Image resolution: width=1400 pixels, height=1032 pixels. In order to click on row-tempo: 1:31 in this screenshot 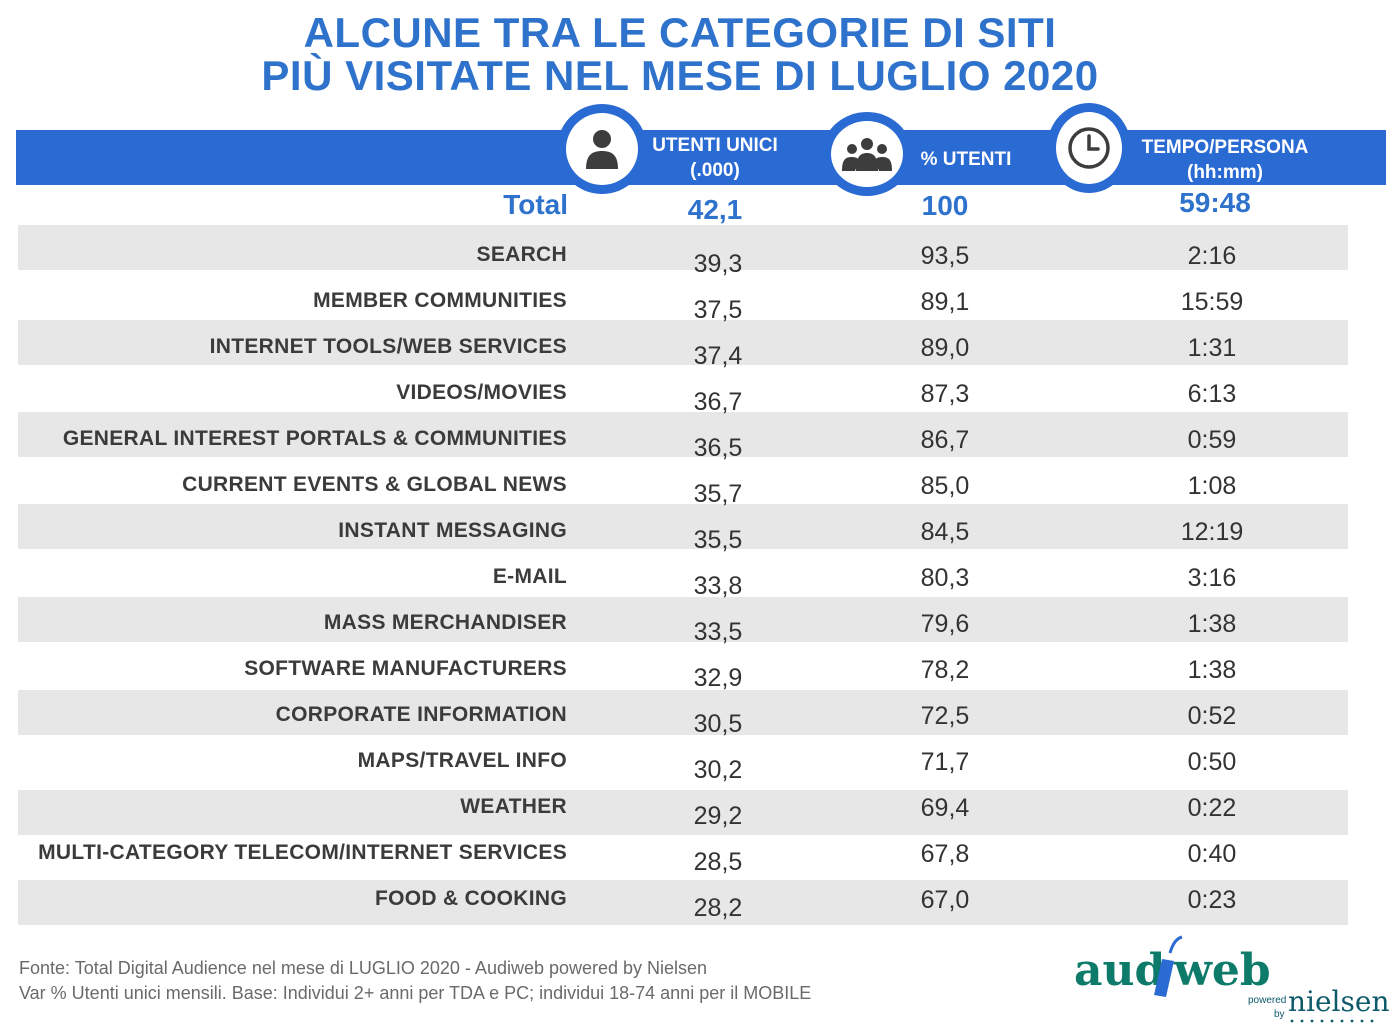, I will do `click(1212, 348)`.